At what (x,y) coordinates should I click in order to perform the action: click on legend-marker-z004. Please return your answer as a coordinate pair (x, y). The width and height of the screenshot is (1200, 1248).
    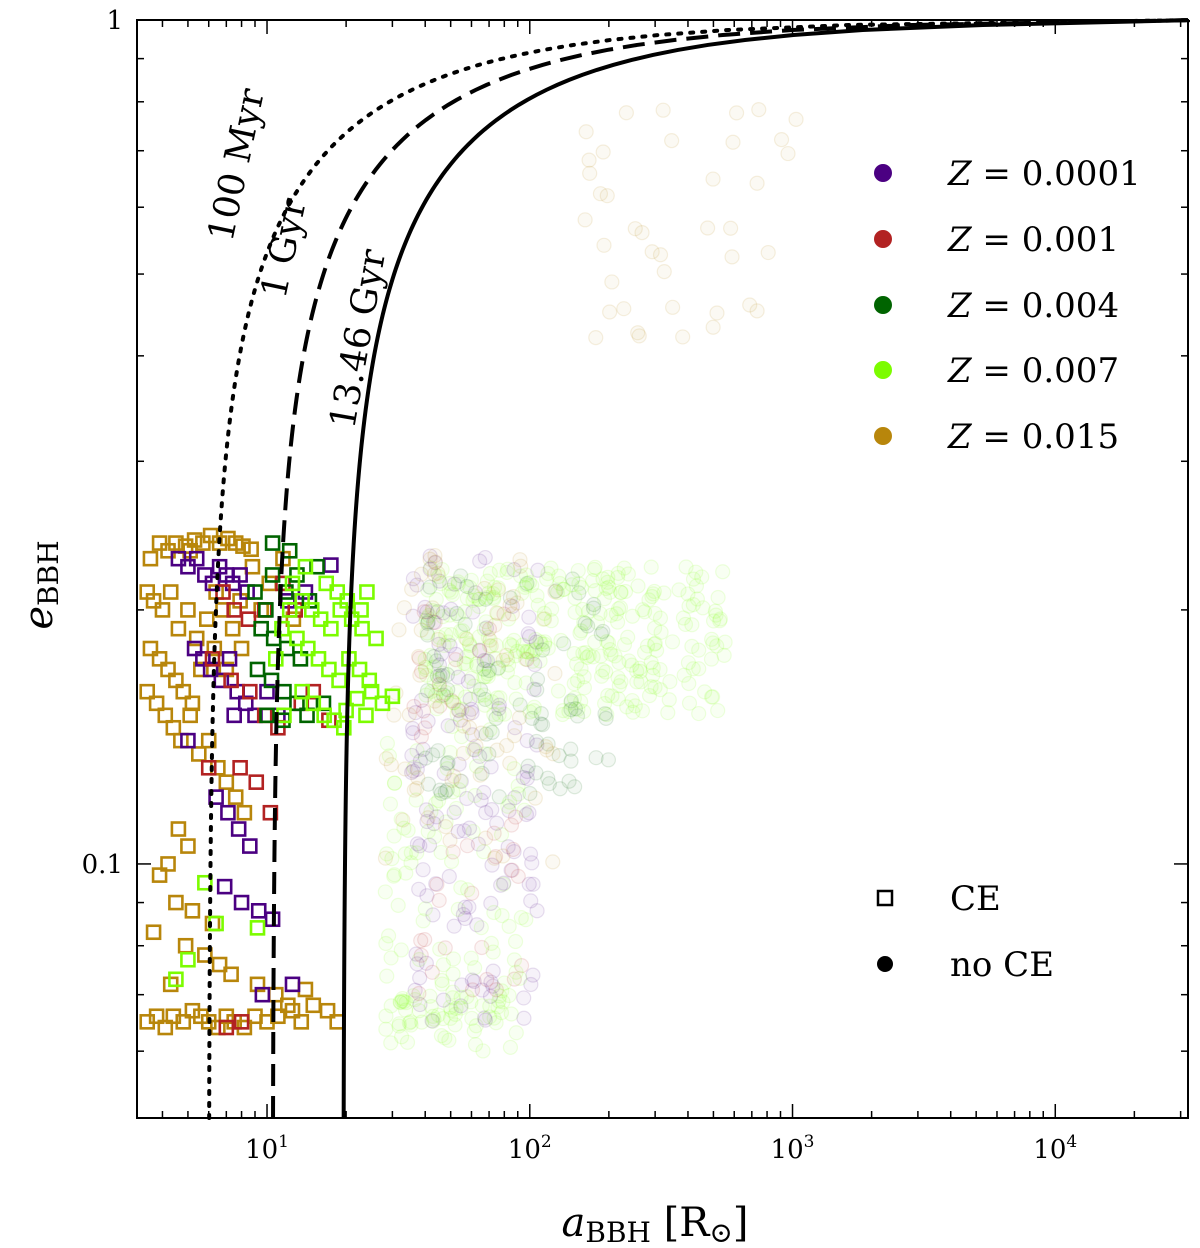
    Looking at the image, I should click on (883, 305).